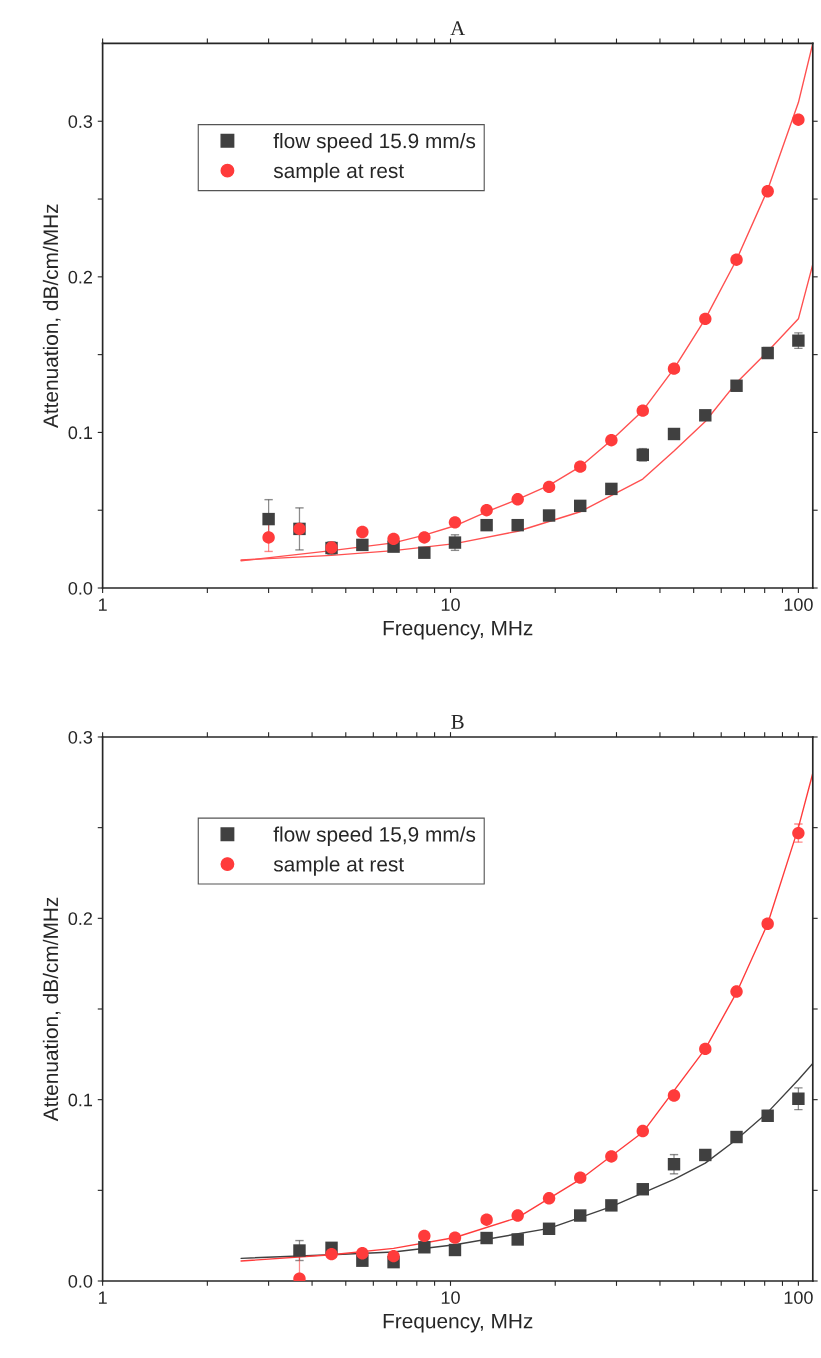  Describe the element at coordinates (458, 28) in the screenshot. I see `chart-title: A` at that location.